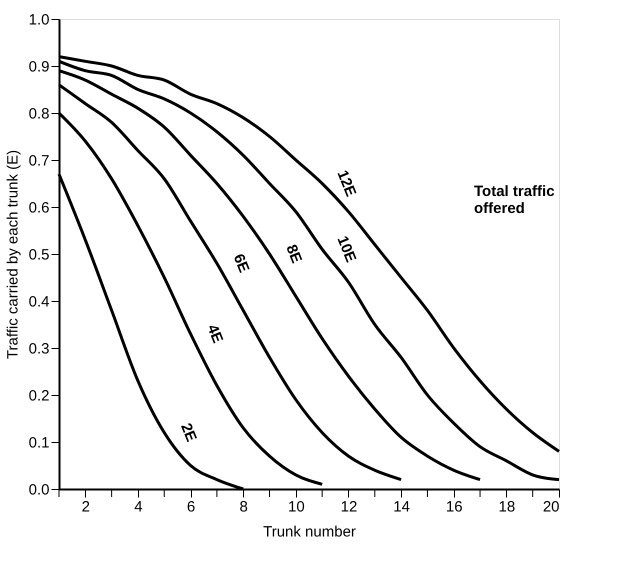  I want to click on text: 6E, so click(241, 264).